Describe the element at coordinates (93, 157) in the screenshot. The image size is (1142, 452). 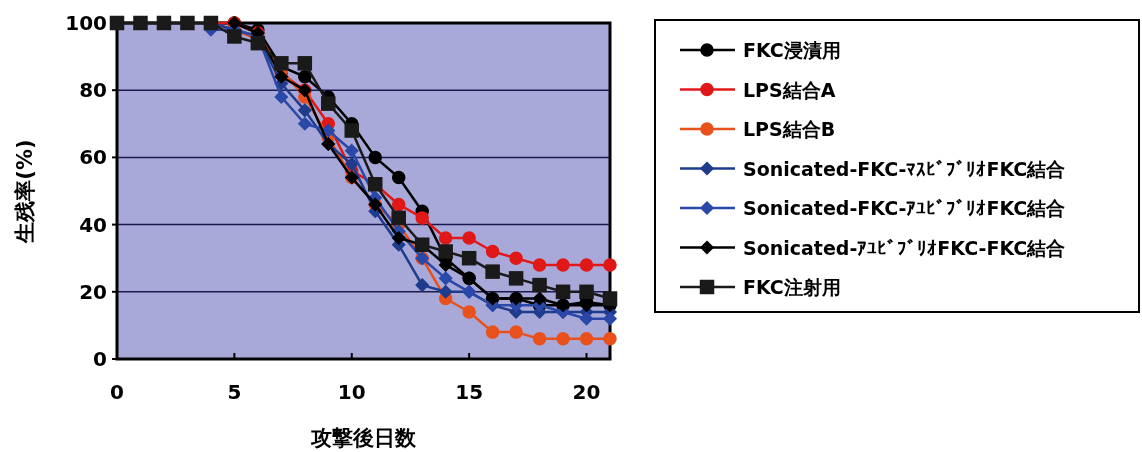
I see `y-tick-label: 60` at that location.